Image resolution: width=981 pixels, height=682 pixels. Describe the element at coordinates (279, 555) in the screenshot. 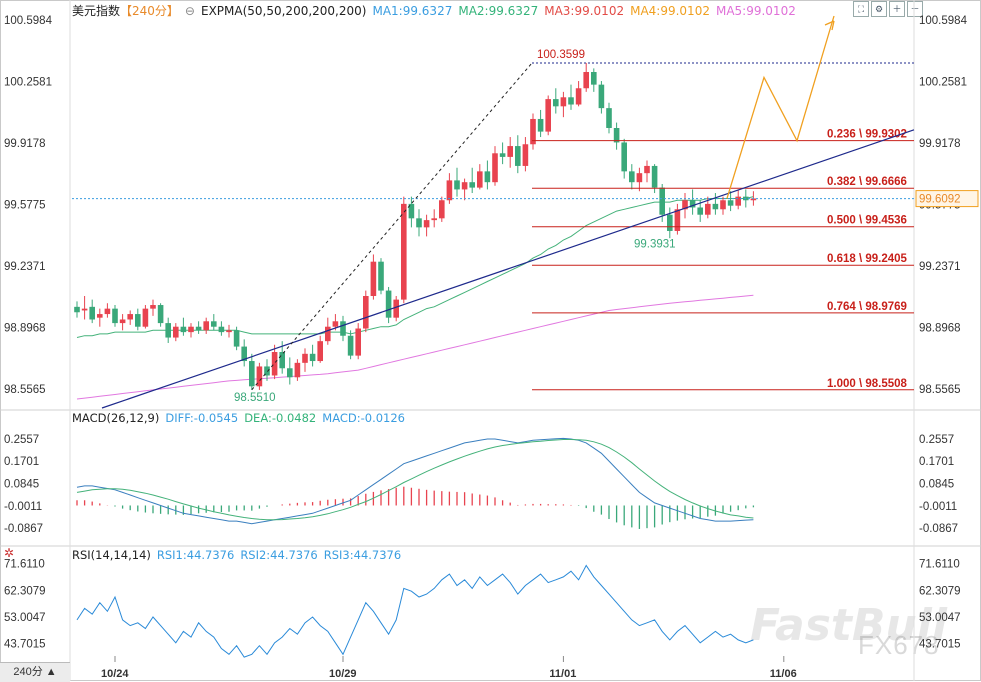

I see `rsi2-value: RSI2:44.7376` at that location.